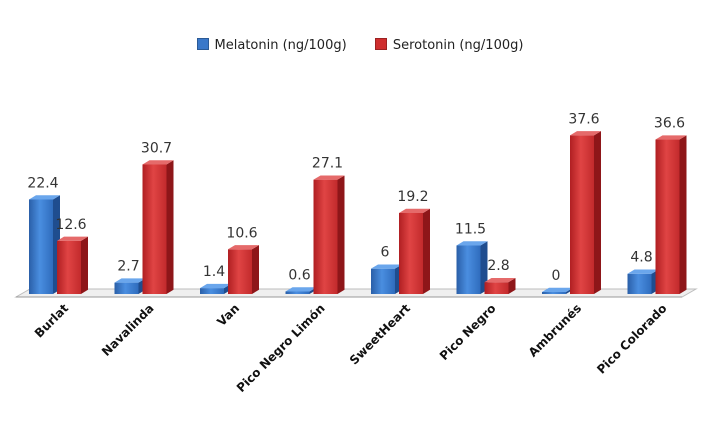  I want to click on value-label-melatonin-4: 6, so click(385, 253).